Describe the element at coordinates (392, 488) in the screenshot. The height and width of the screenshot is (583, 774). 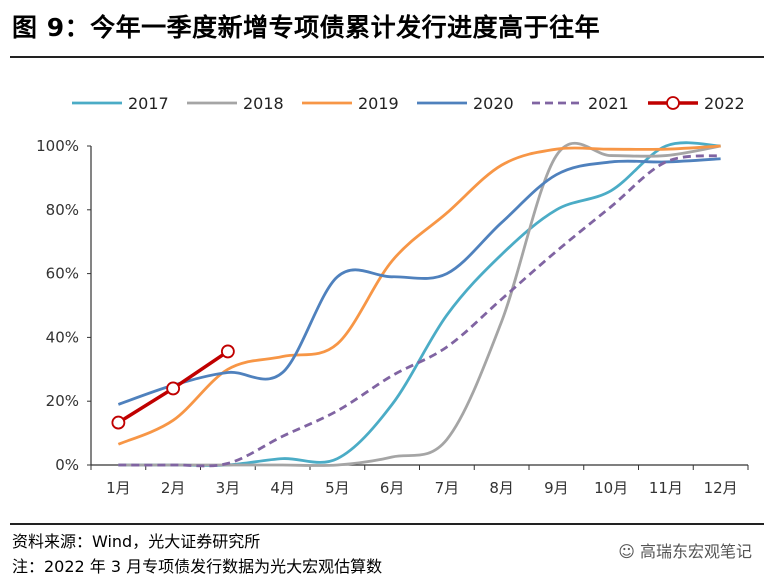
I see `x-tick-label: 6月` at that location.